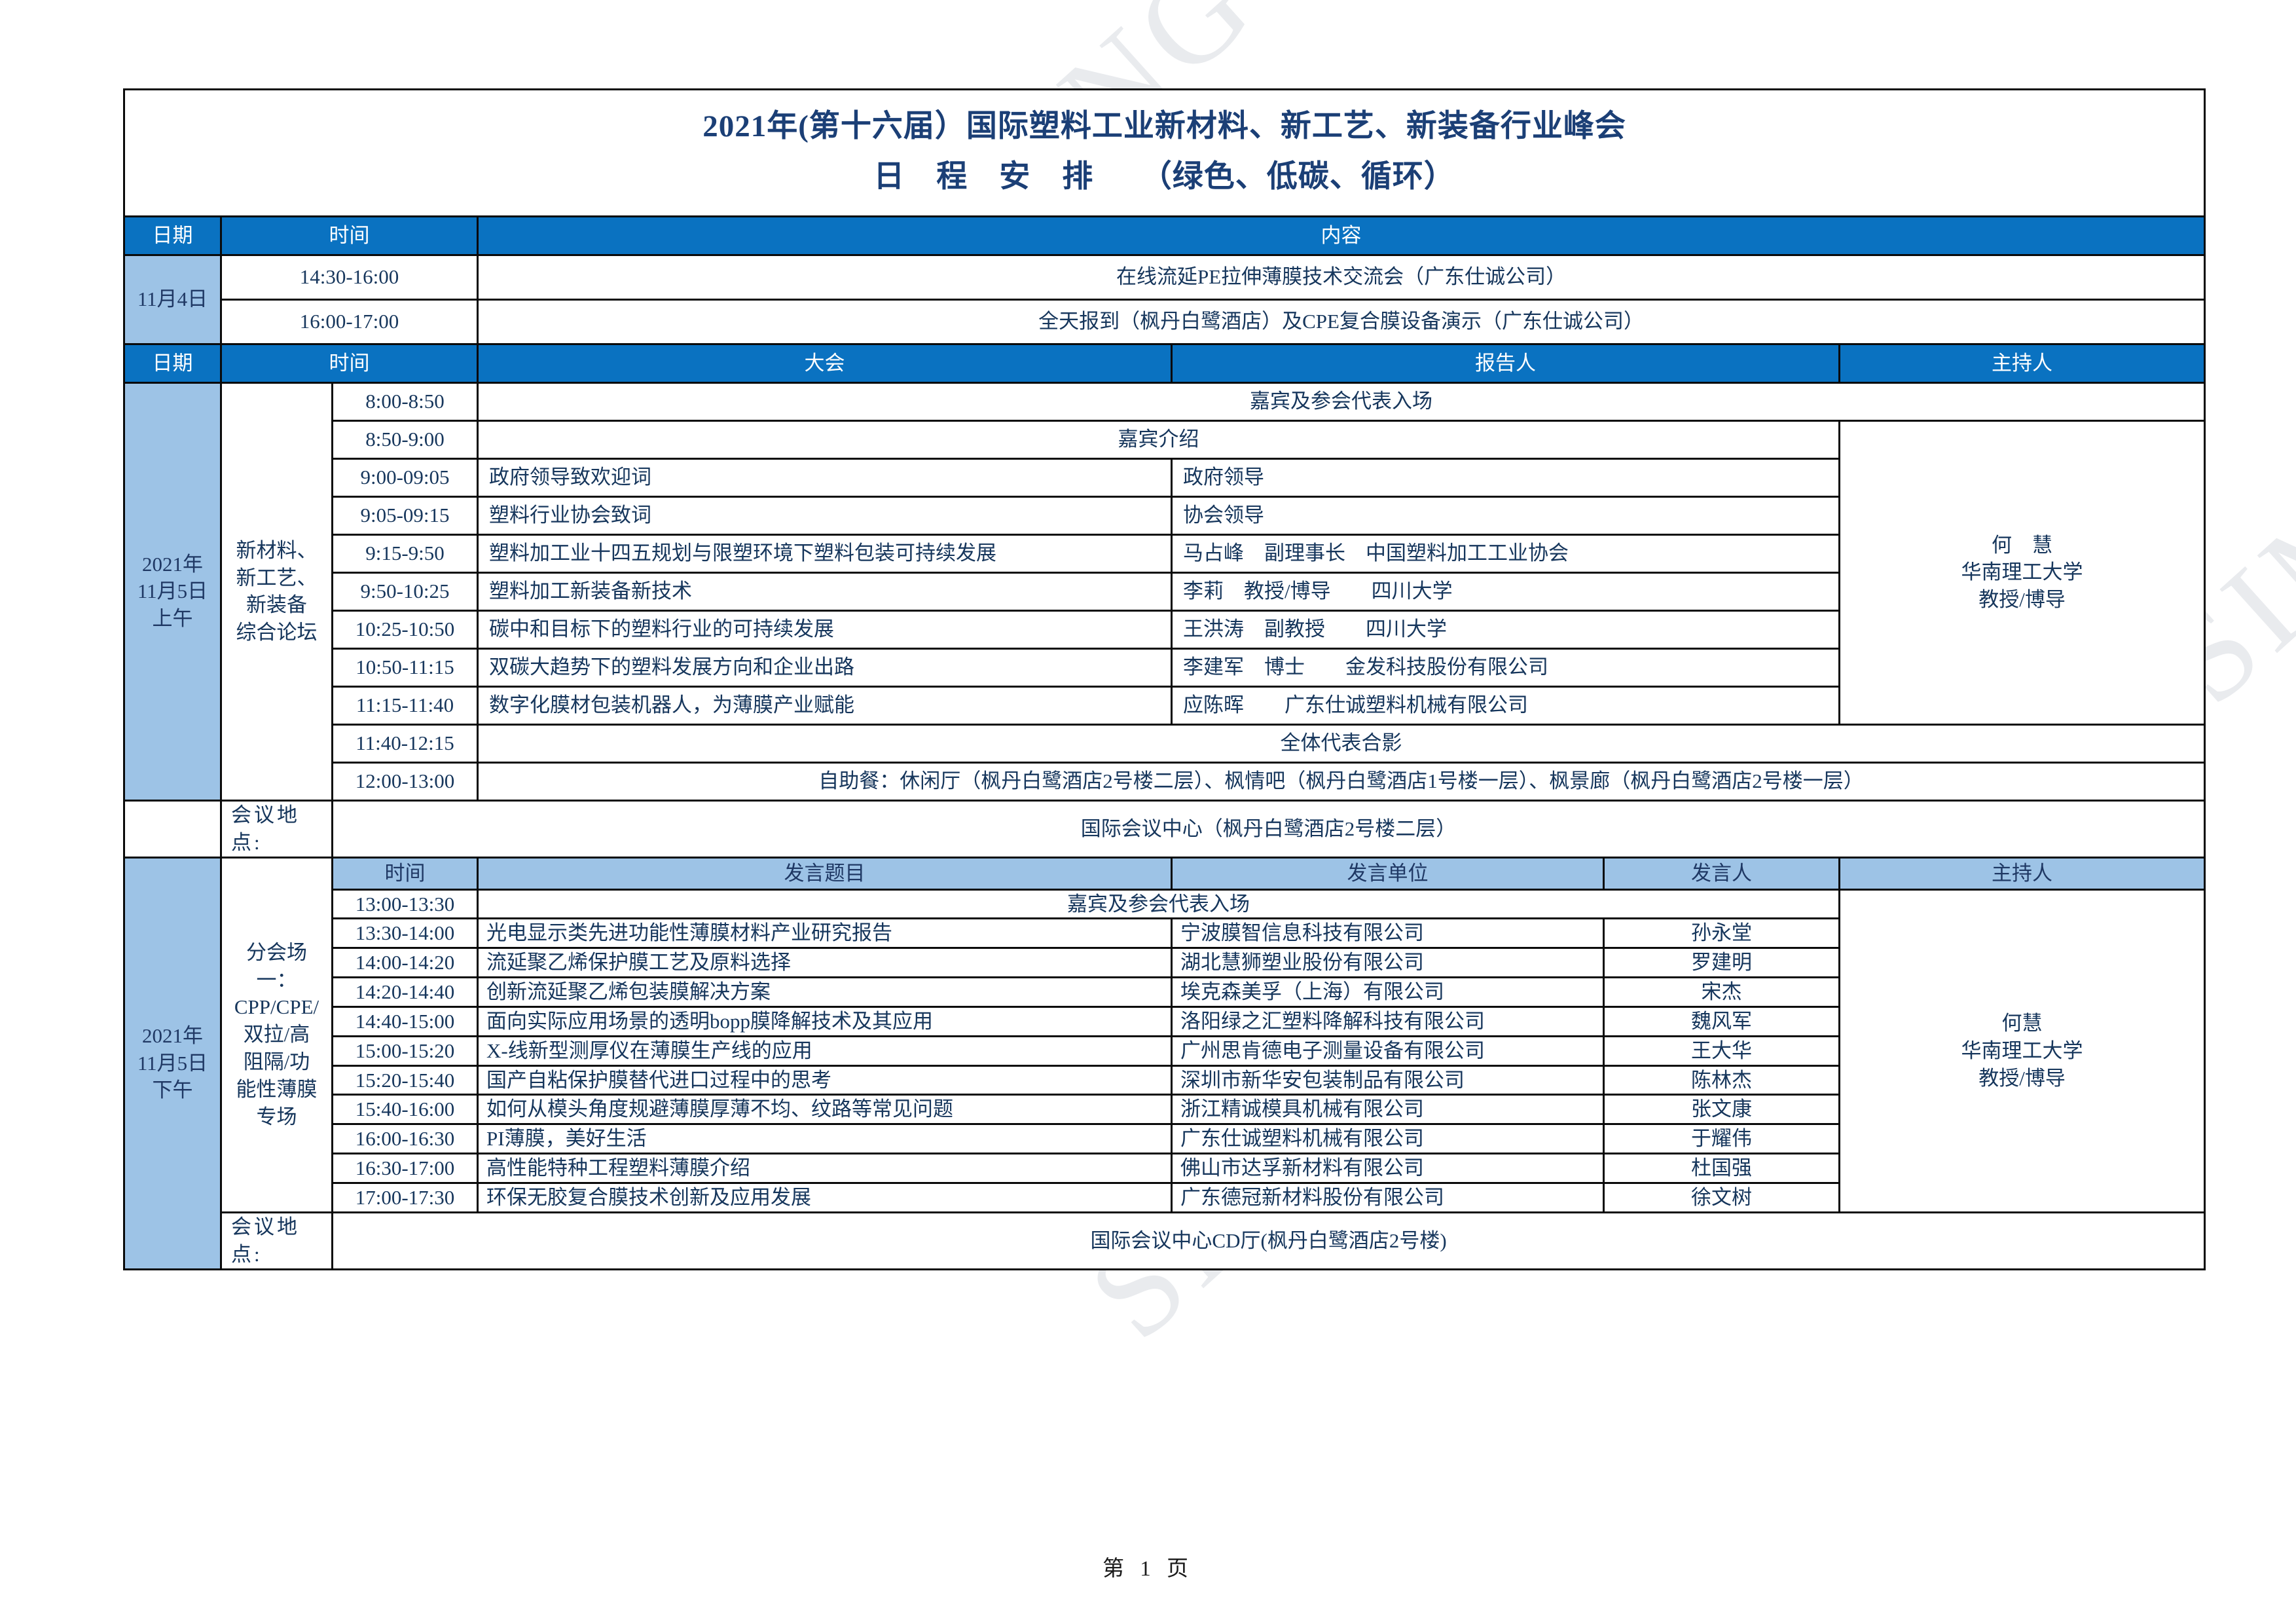 The image size is (2296, 1624). What do you see at coordinates (1721, 1080) in the screenshot?
I see `session-speaker: 陈林杰` at bounding box center [1721, 1080].